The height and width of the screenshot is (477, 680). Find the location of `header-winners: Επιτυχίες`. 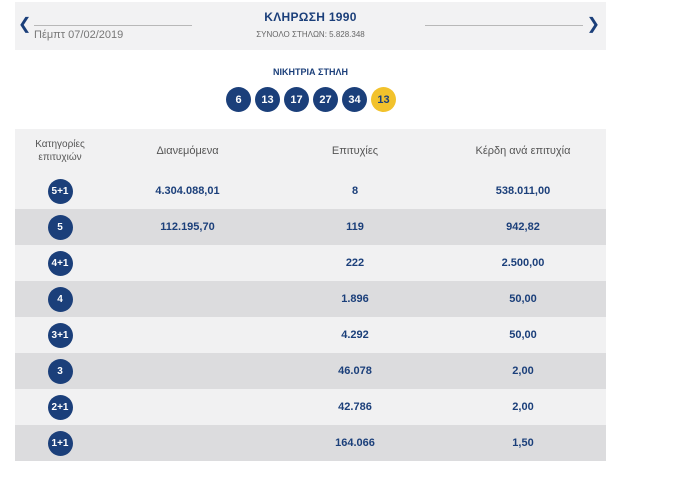

header-winners: Επιτυχίες is located at coordinates (355, 151).